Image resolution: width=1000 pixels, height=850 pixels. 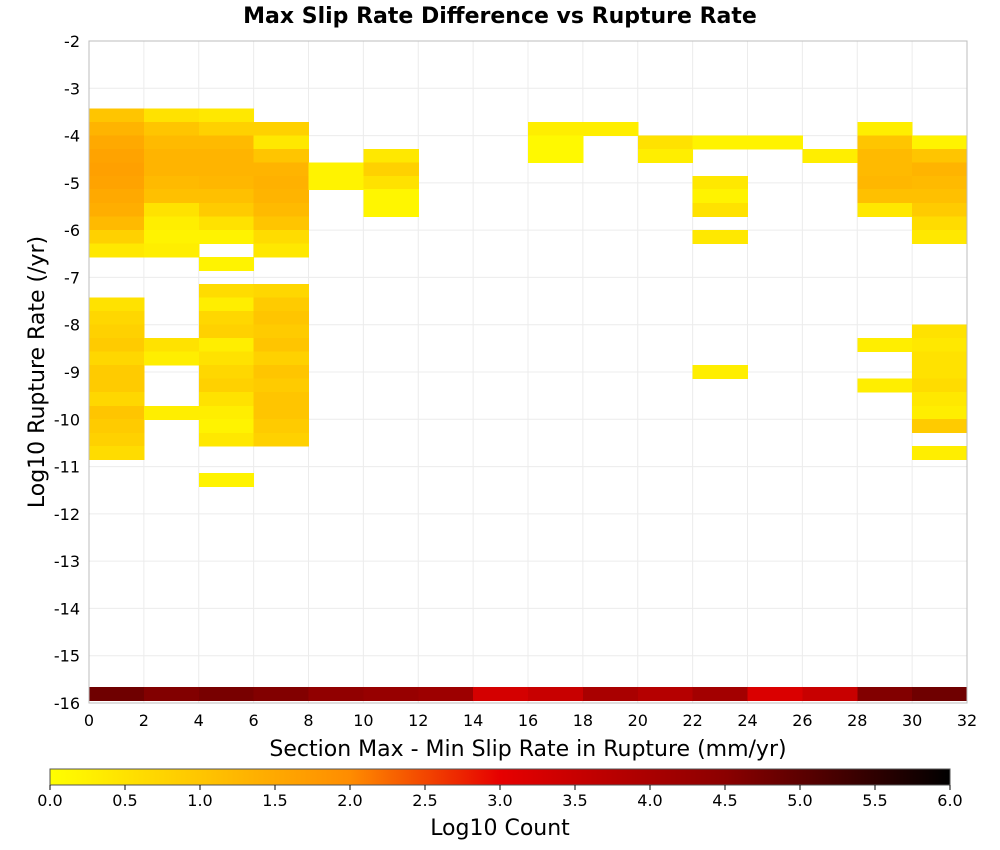 What do you see at coordinates (530, 720) in the screenshot?
I see `x-axis-ticks: 0 2 4 6 8 10 12 14 16 18 20 22 24 26 28 30 32` at bounding box center [530, 720].